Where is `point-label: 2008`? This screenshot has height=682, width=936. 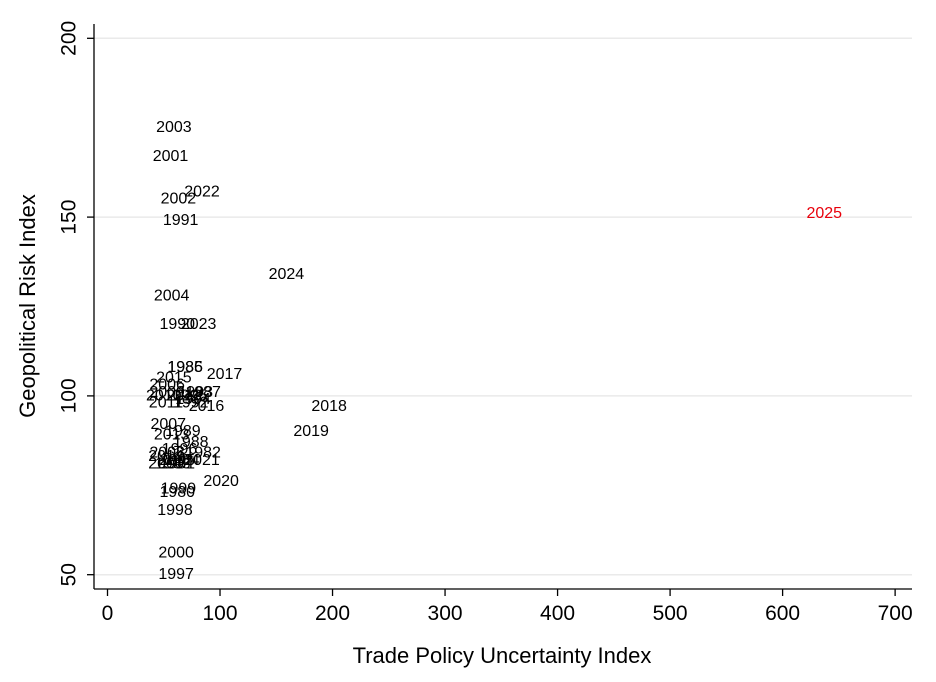
point-label: 2008 is located at coordinates (167, 453).